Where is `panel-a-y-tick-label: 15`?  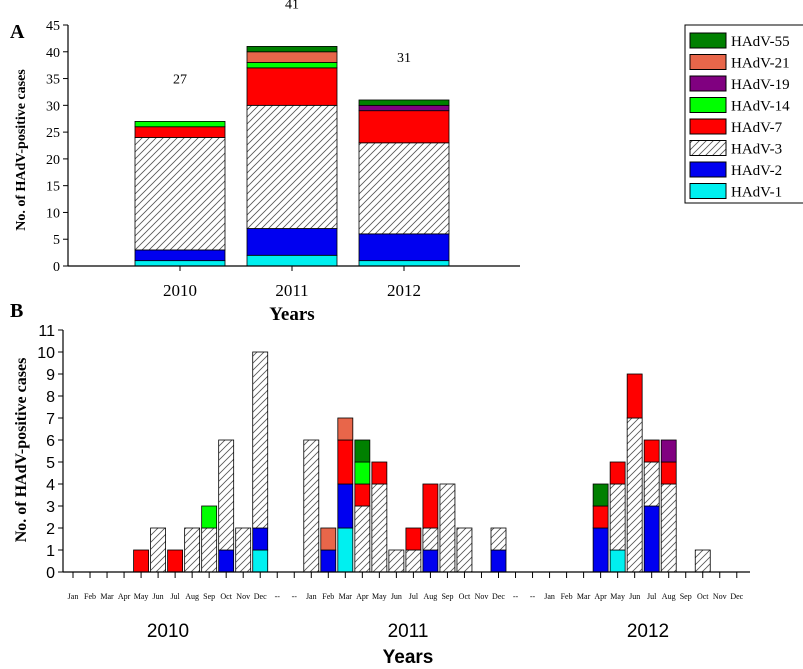 panel-a-y-tick-label: 15 is located at coordinates (53, 187).